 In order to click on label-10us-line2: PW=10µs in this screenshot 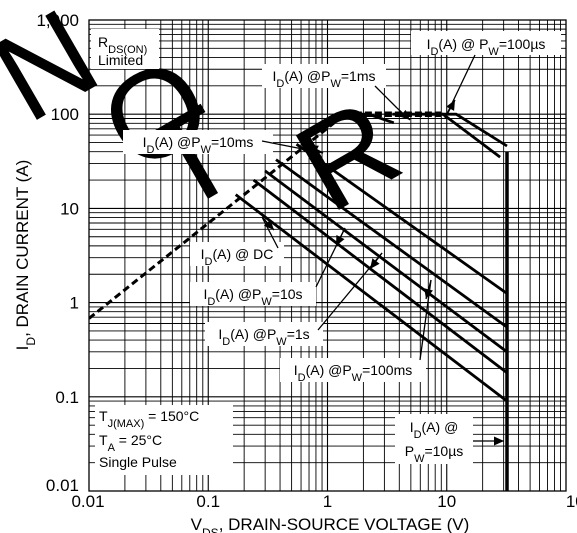, I will do `click(434, 454)`.